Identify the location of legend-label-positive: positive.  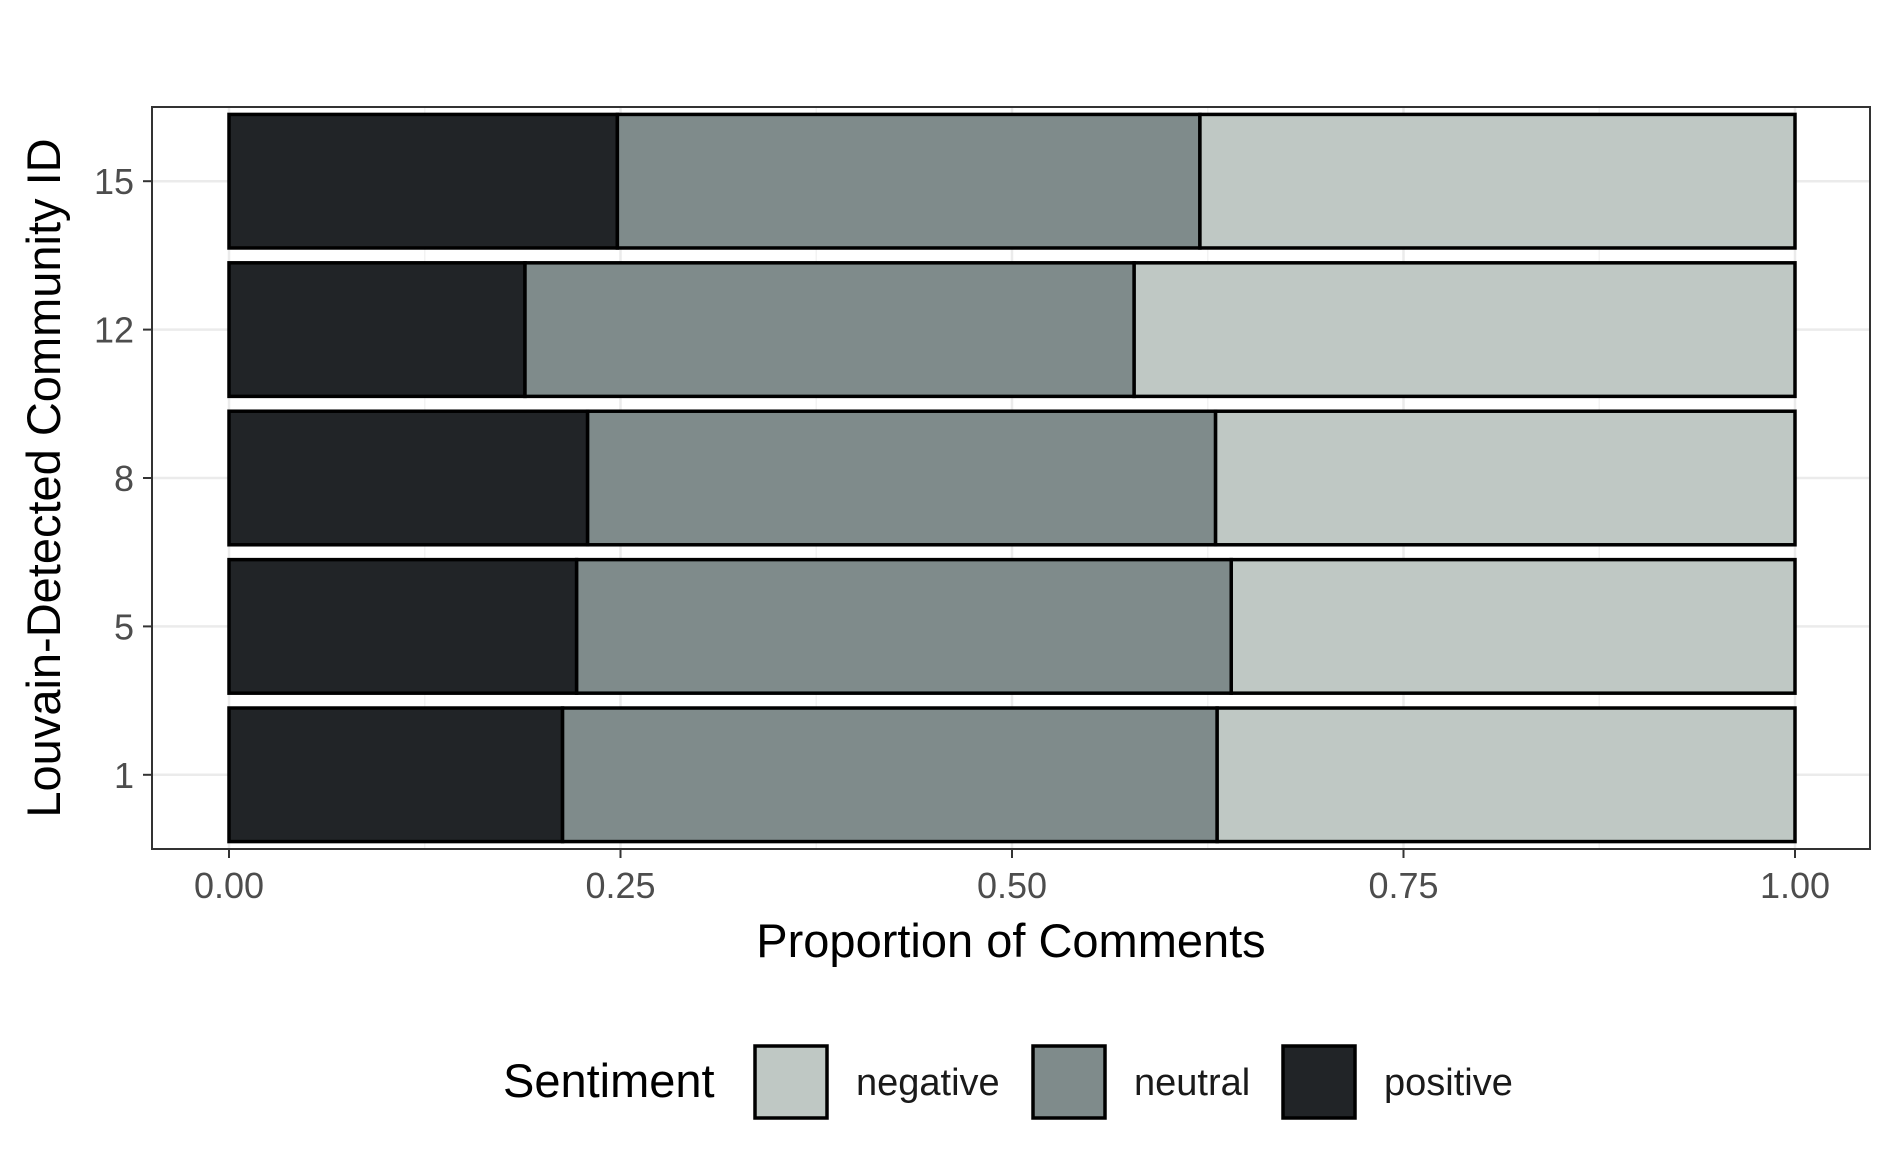
(1448, 1083).